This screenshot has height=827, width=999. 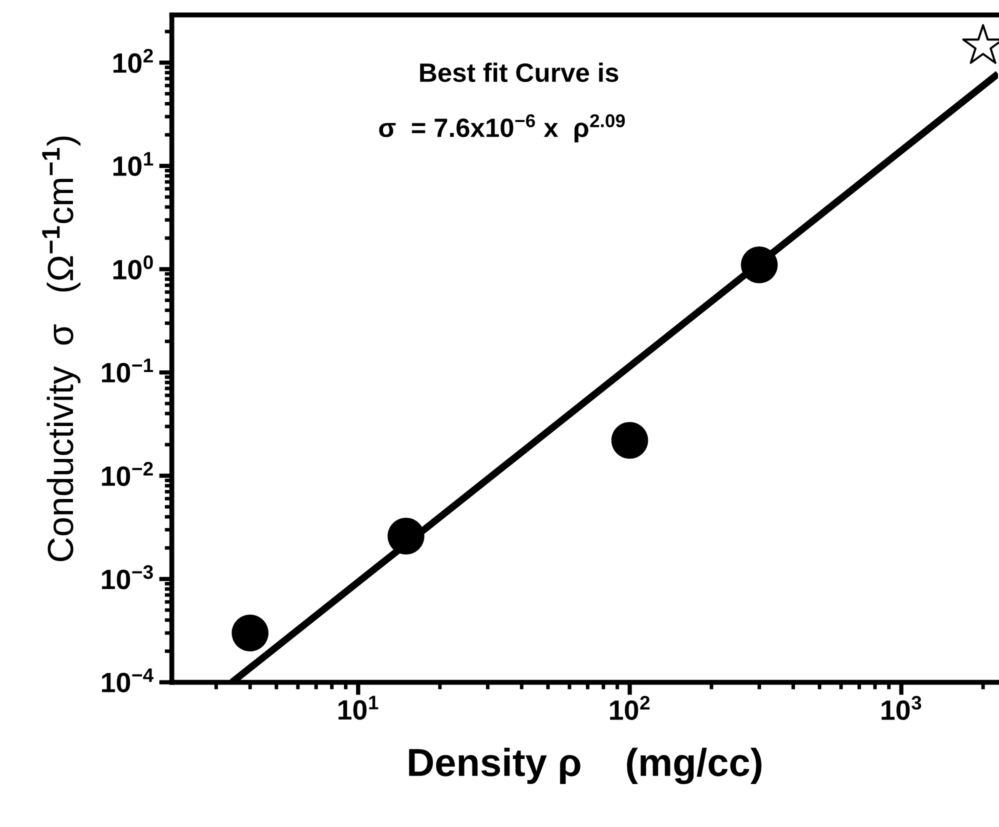 What do you see at coordinates (127, 474) in the screenshot?
I see `y-tick-label: 10$^{−2}$` at bounding box center [127, 474].